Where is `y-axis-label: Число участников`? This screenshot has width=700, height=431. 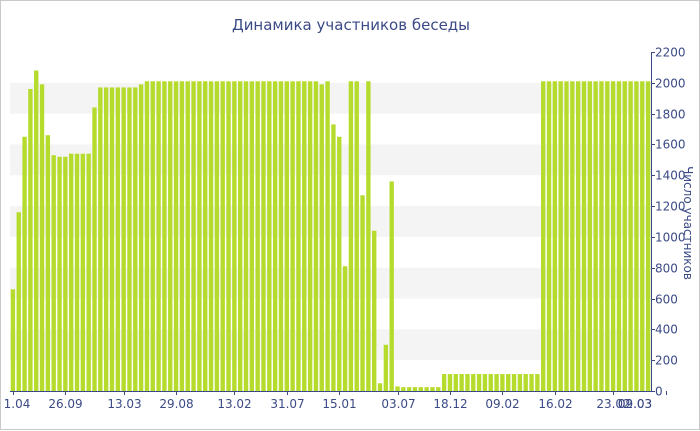 y-axis-label: Число участников is located at coordinates (688, 223).